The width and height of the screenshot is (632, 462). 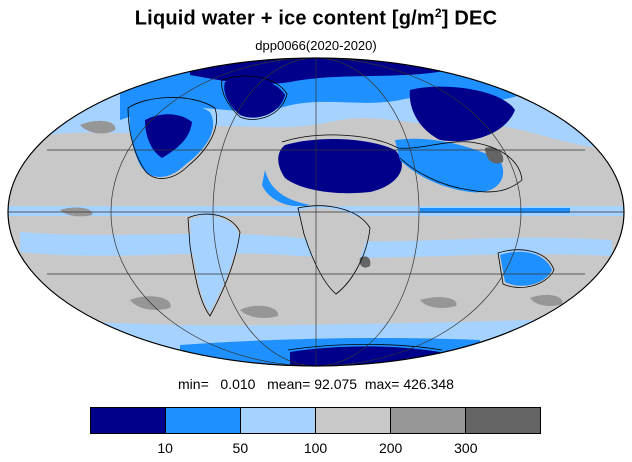 I want to click on siberia-dark, so click(x=462, y=114).